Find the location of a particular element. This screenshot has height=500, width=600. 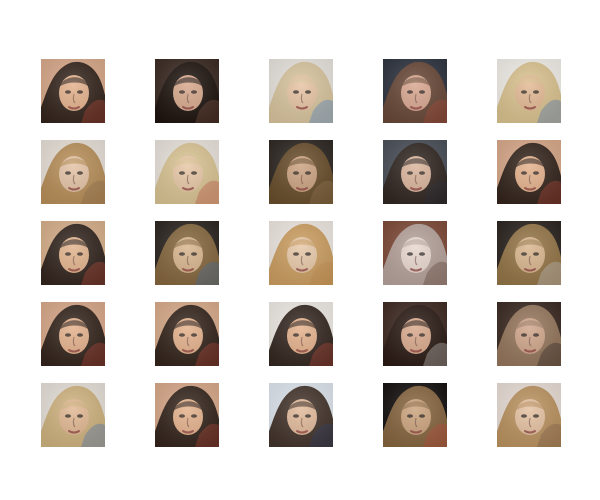

face-thumbnail-r2-c2 is located at coordinates (187, 172).